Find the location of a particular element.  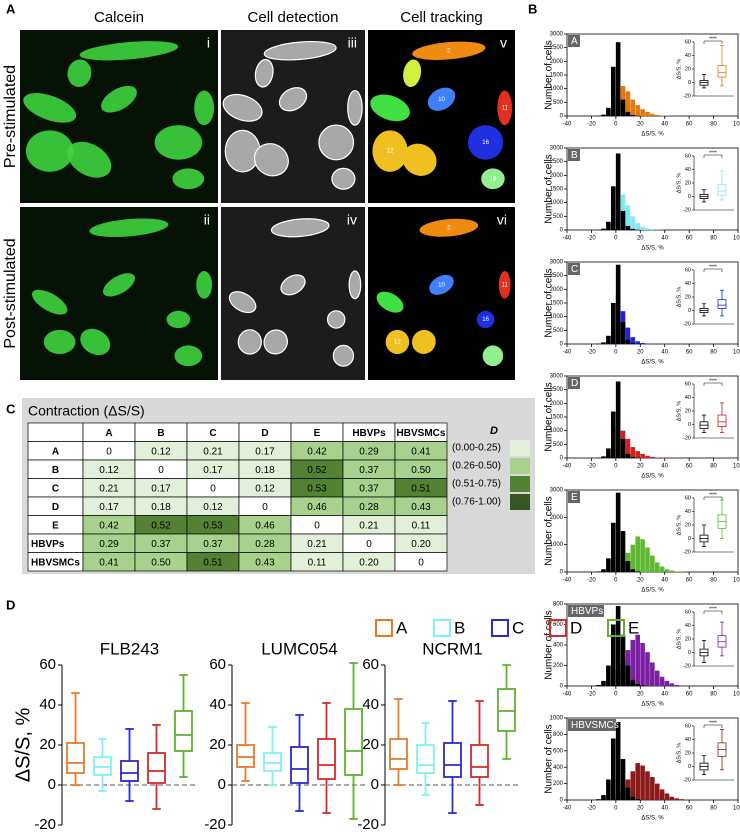

panel-tag is located at coordinates (574, 269).